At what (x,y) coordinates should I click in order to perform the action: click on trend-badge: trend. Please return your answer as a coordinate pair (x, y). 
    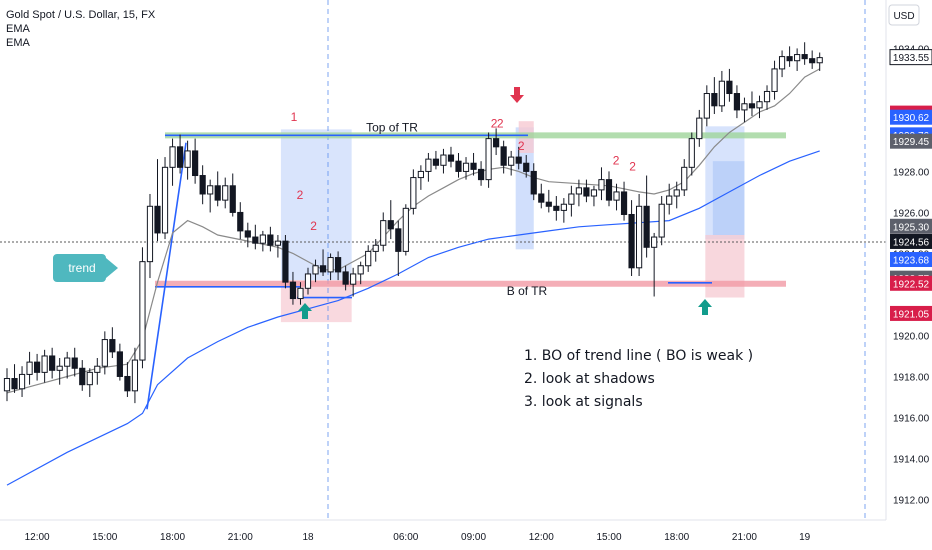
    Looking at the image, I should click on (85, 268).